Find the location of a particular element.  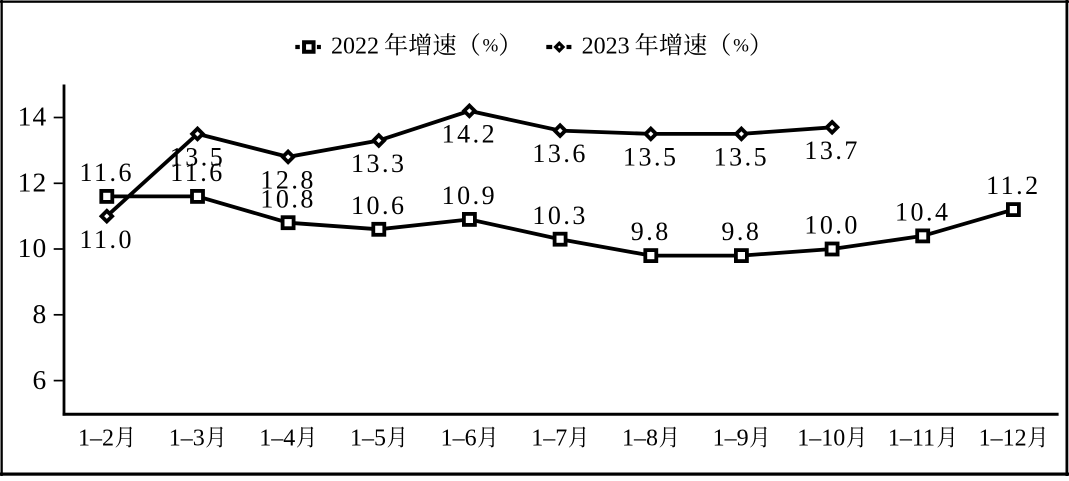

svg-text: 12 is located at coordinates (33, 182).